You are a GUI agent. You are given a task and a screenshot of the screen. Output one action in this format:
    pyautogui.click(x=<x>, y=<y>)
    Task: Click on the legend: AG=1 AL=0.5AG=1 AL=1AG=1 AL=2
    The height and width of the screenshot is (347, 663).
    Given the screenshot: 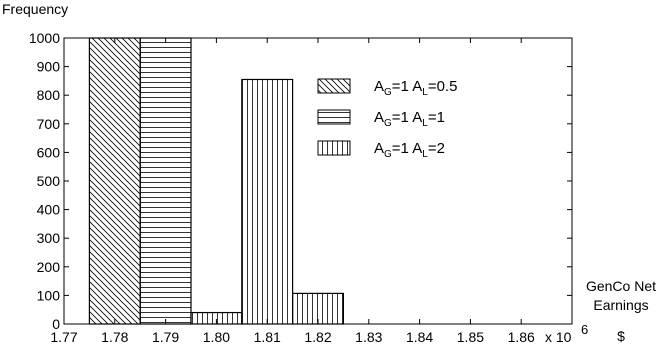 What is the action you would take?
    pyautogui.click(x=387, y=119)
    